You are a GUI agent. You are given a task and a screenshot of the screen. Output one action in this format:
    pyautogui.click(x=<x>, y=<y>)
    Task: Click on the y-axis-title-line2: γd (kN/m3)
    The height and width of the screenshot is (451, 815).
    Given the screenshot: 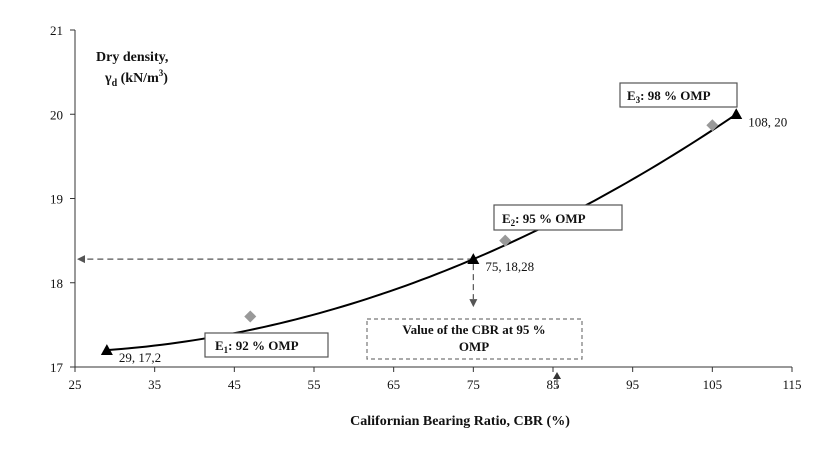 What is the action you would take?
    pyautogui.click(x=136, y=78)
    